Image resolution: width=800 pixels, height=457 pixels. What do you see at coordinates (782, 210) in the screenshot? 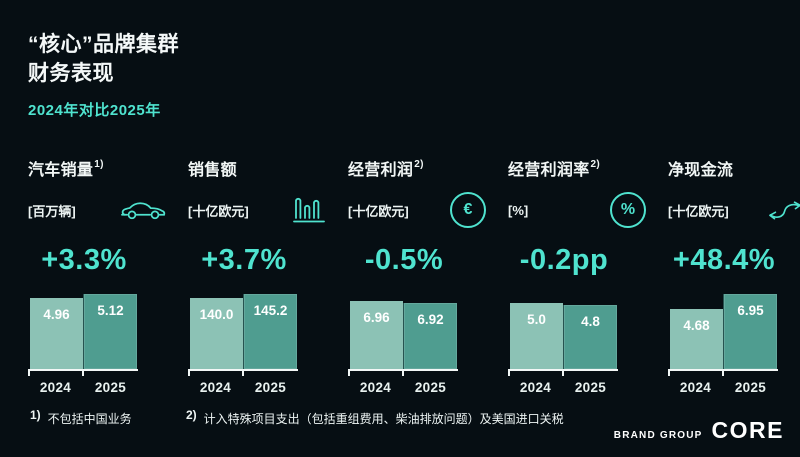
I see `cash-flow-icon` at bounding box center [782, 210].